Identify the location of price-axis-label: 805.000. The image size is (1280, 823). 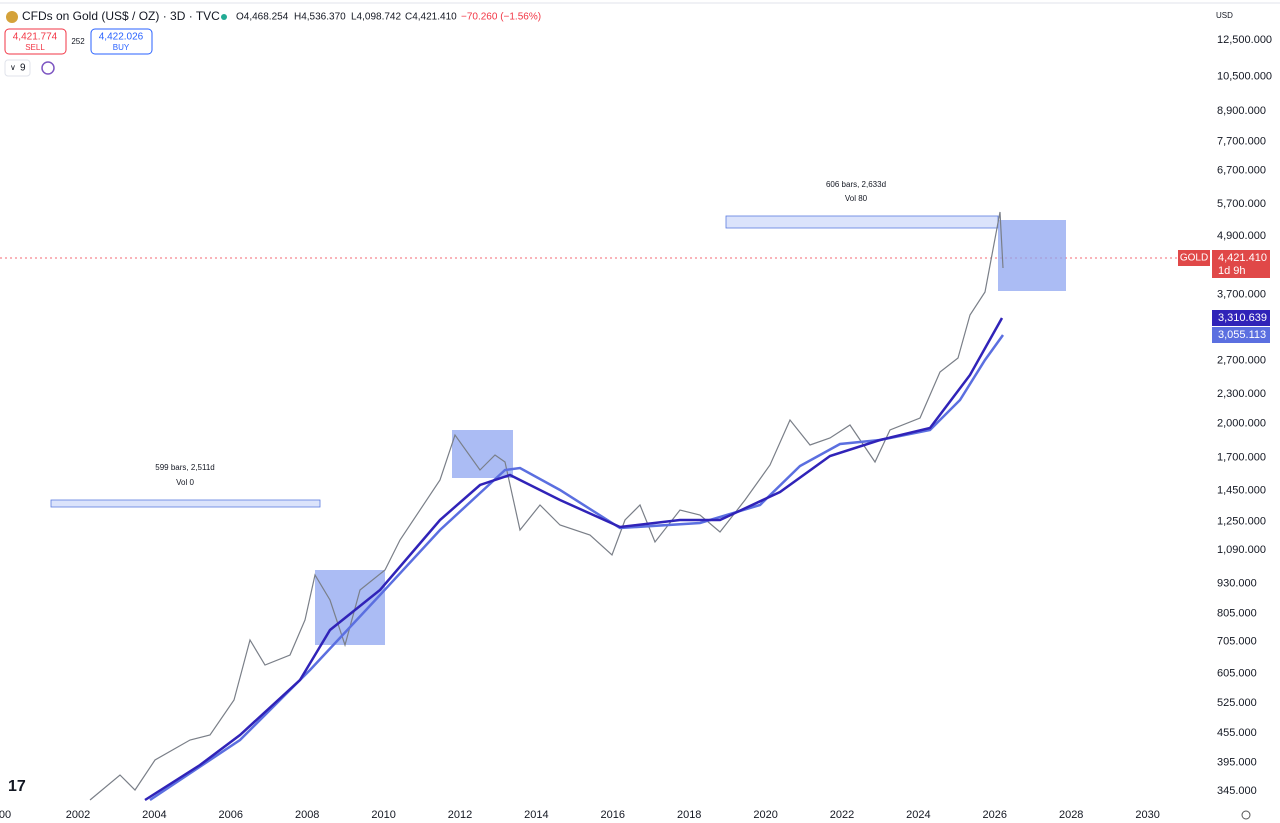
(1237, 614).